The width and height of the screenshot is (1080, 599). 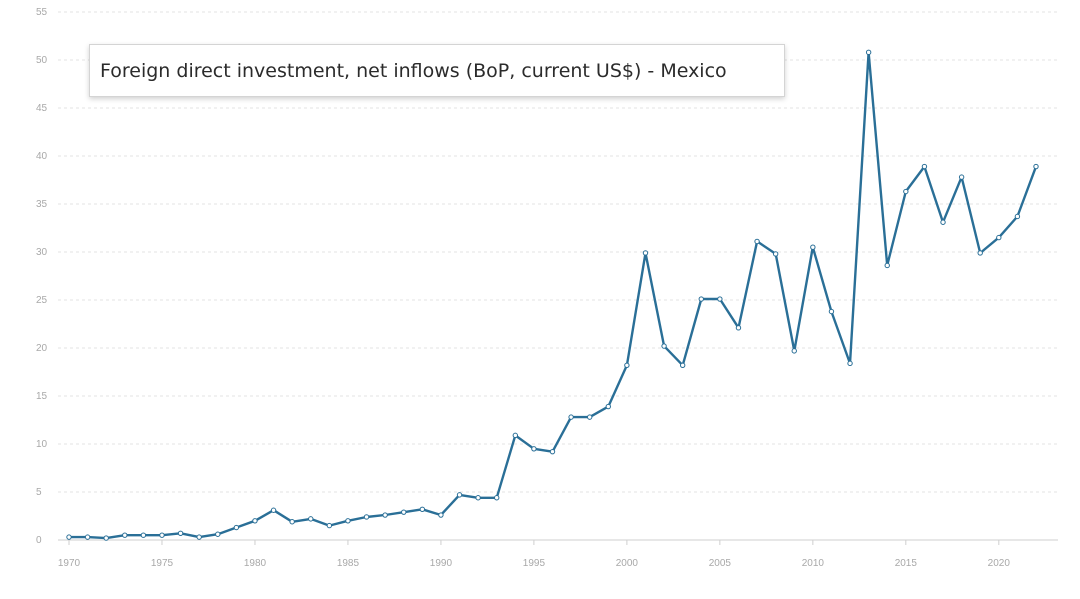 I want to click on y-tick-label: 0, so click(x=39, y=540).